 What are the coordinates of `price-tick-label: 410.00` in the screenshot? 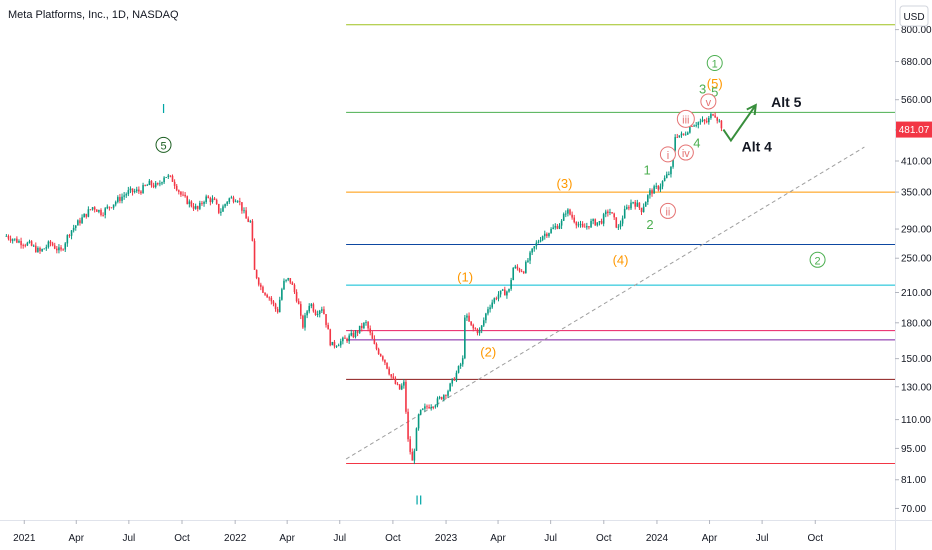 It's located at (916, 161).